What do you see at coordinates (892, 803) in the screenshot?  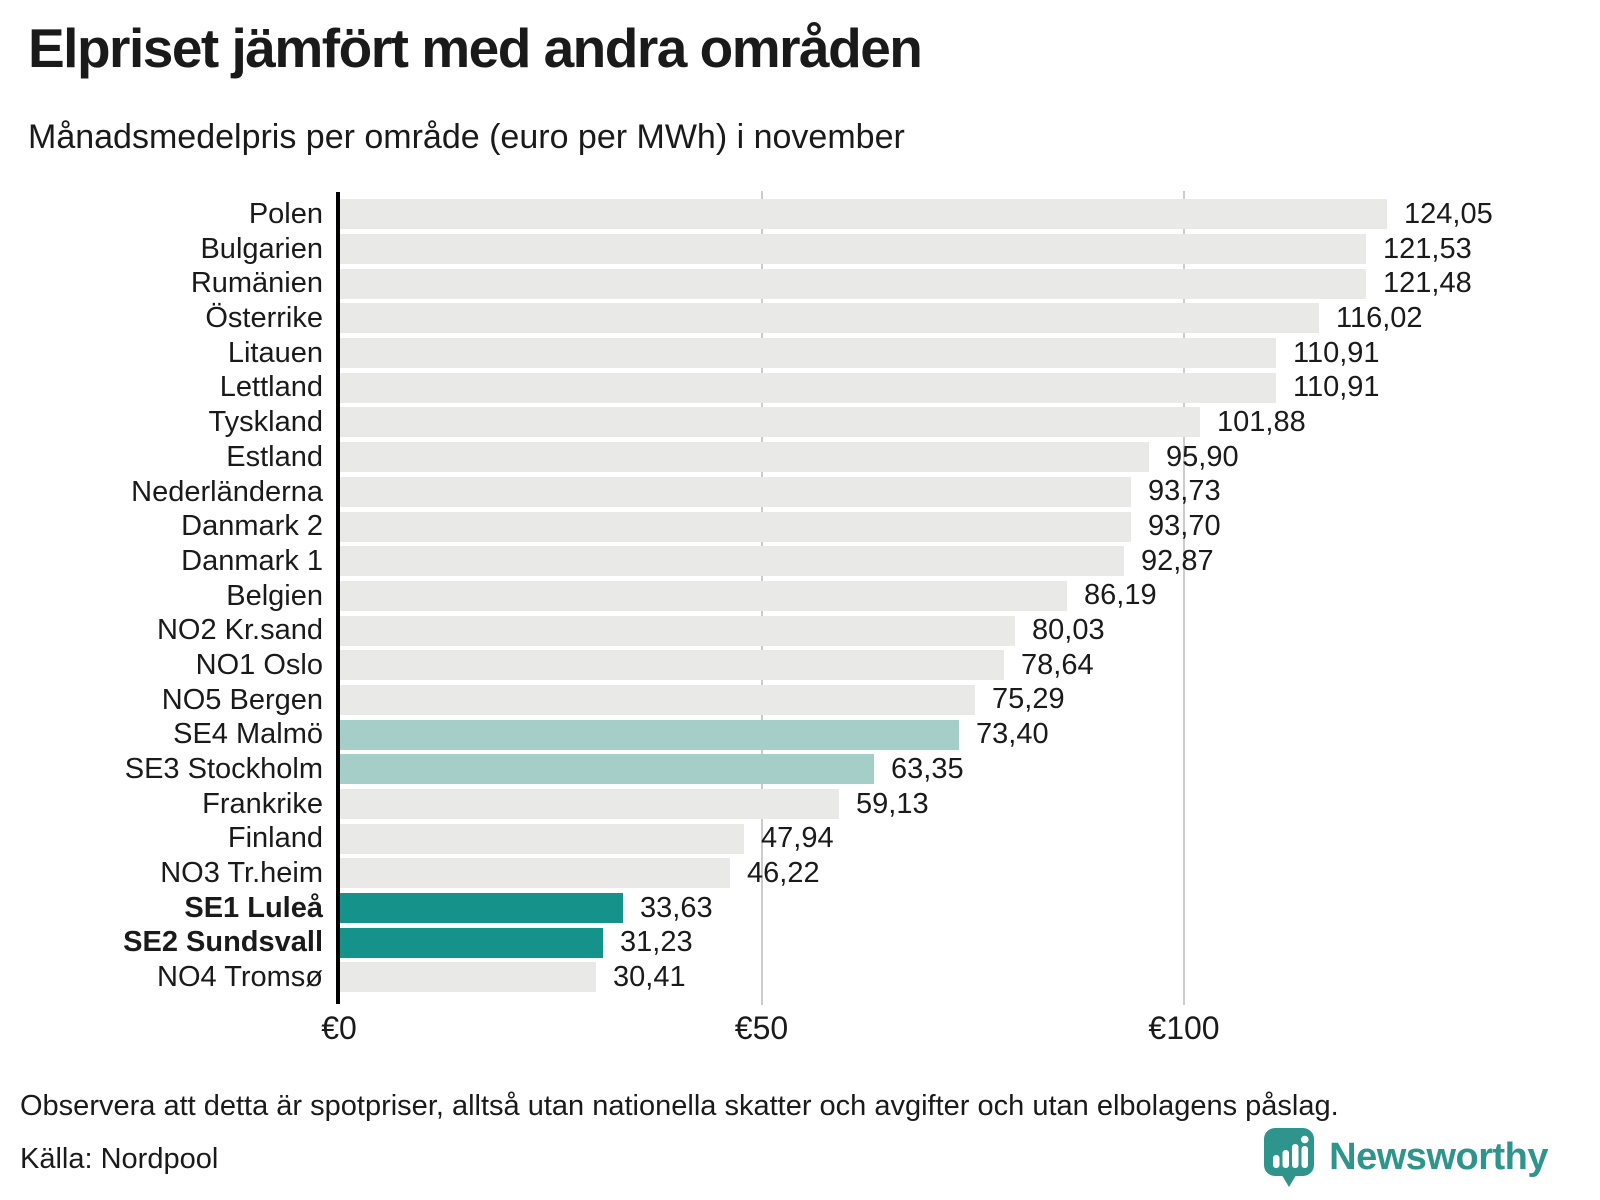 I see `value-label: 59,13` at bounding box center [892, 803].